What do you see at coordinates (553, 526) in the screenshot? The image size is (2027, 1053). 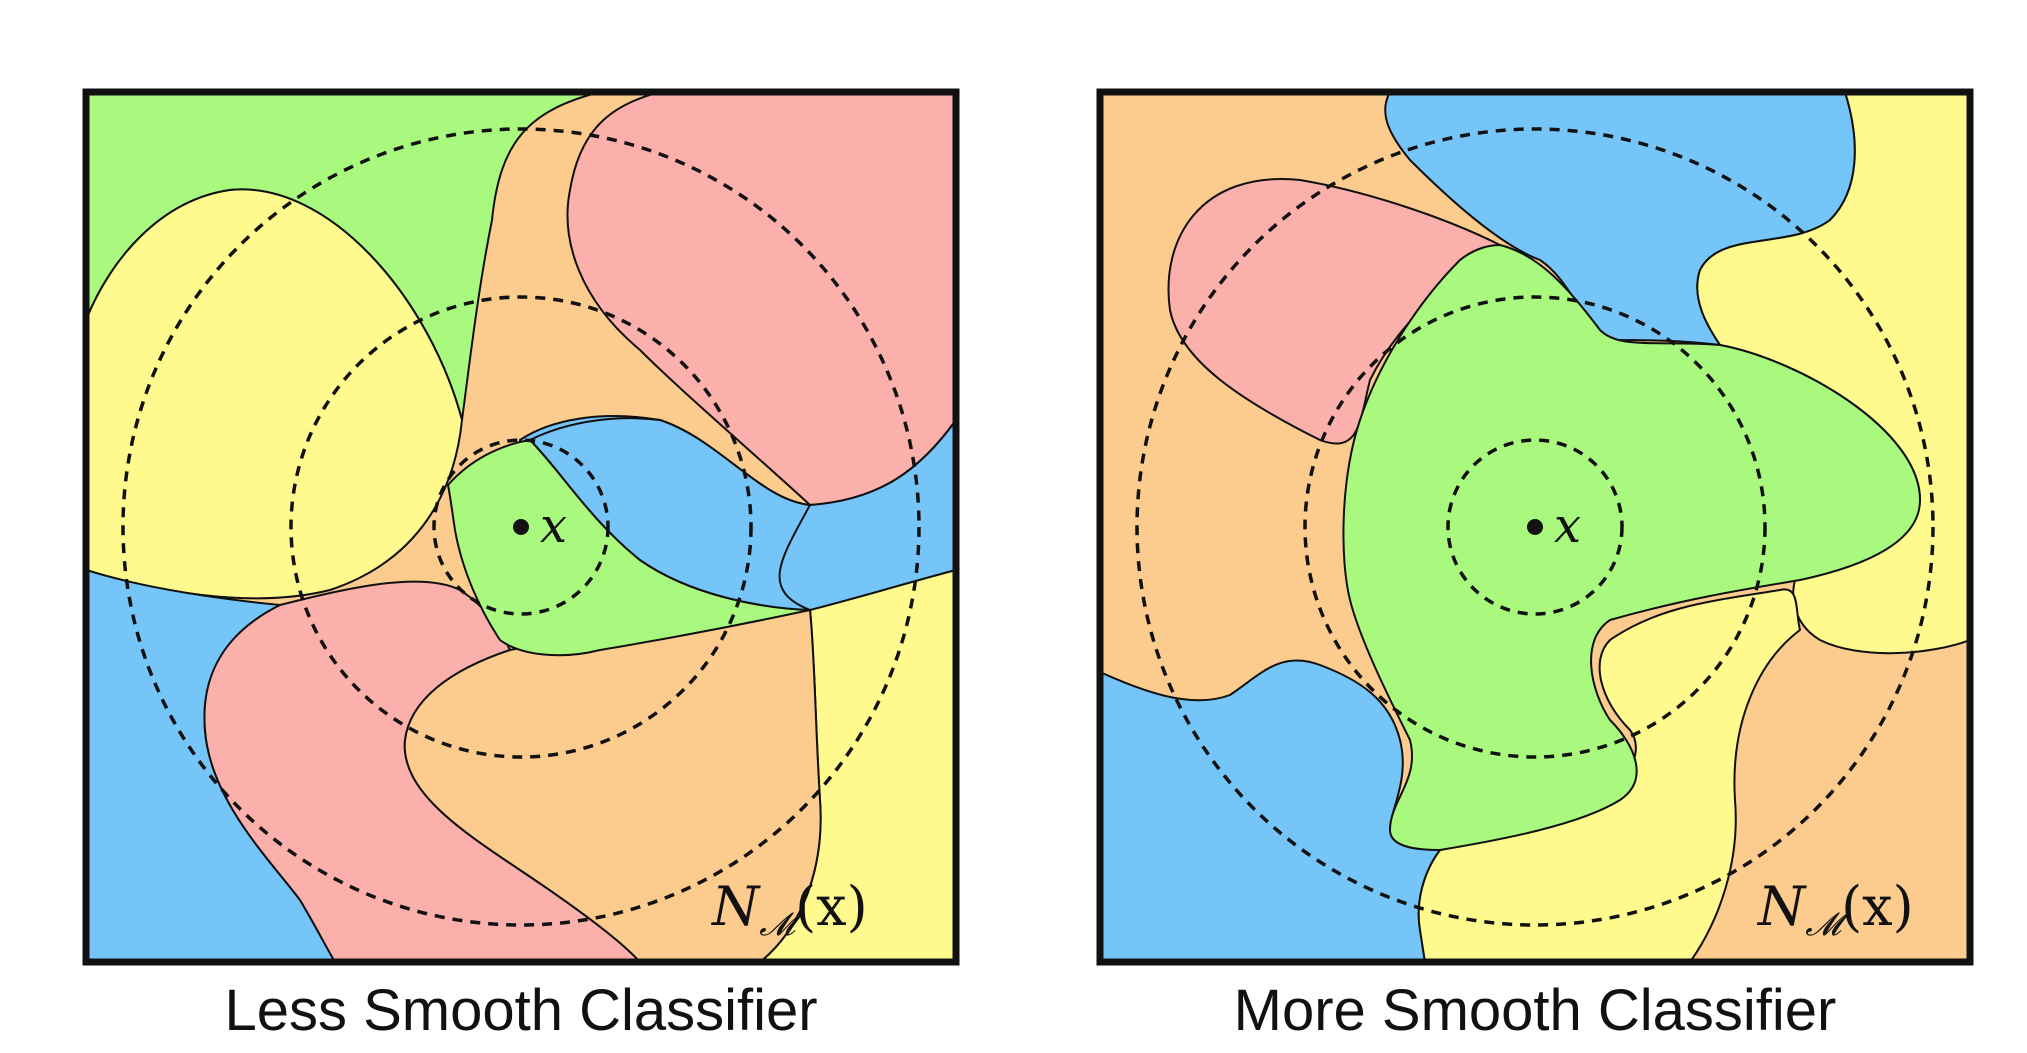 I see `point-x-label-left: x` at bounding box center [553, 526].